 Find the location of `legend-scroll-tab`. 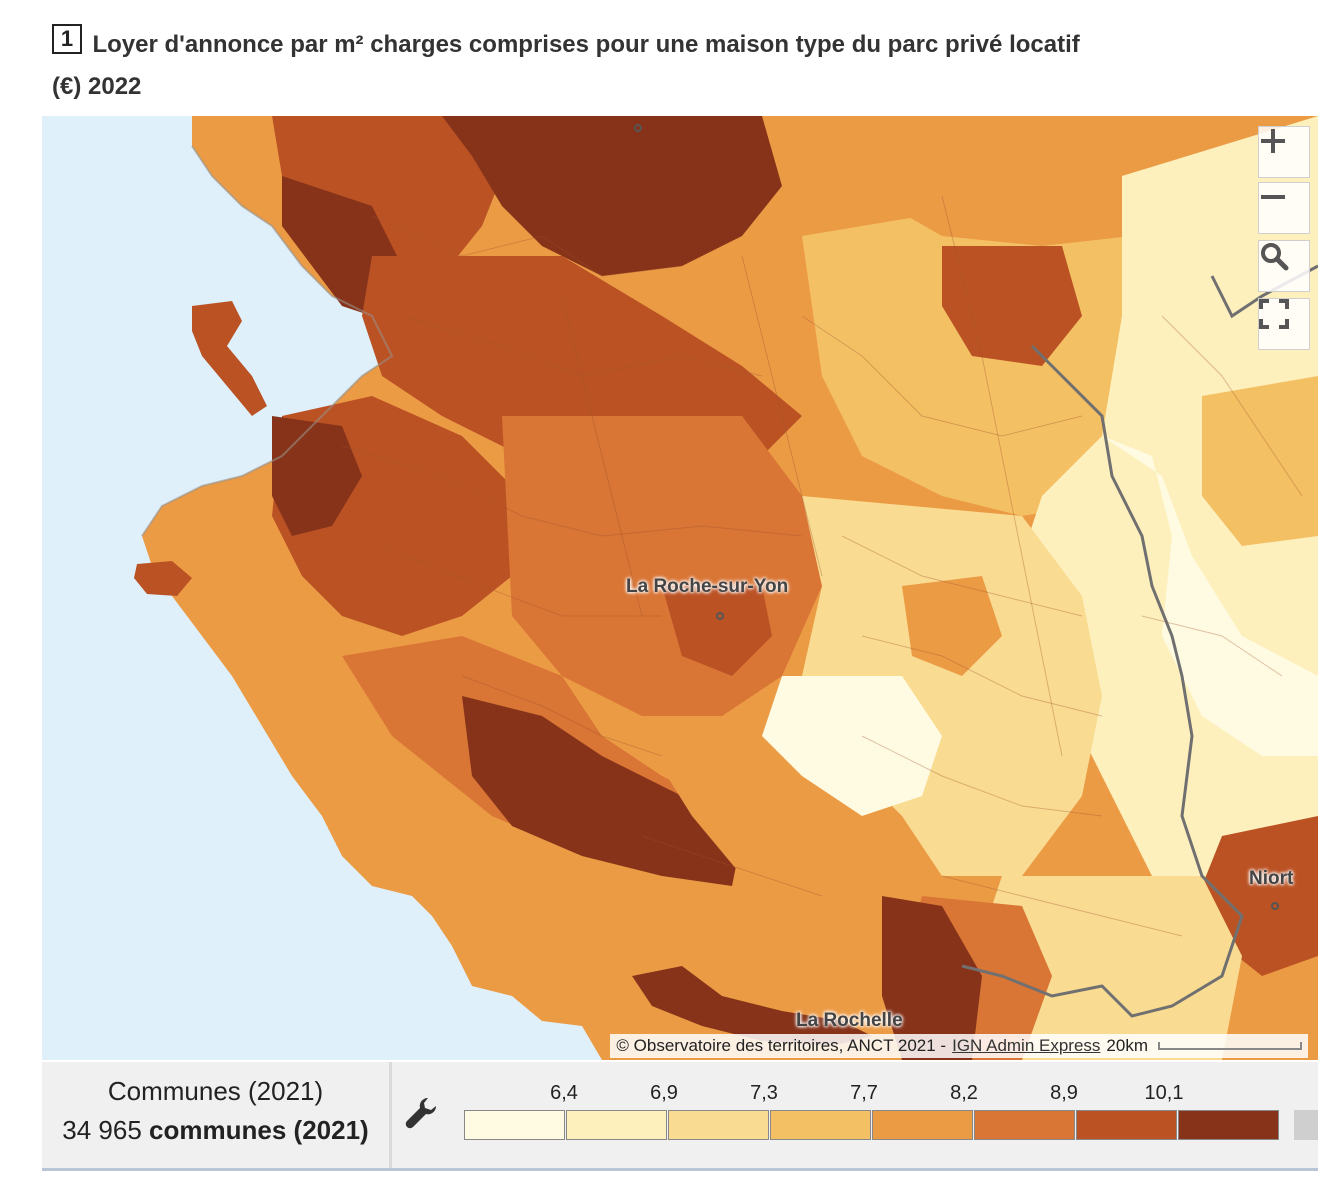

legend-scroll-tab is located at coordinates (1306, 1125).